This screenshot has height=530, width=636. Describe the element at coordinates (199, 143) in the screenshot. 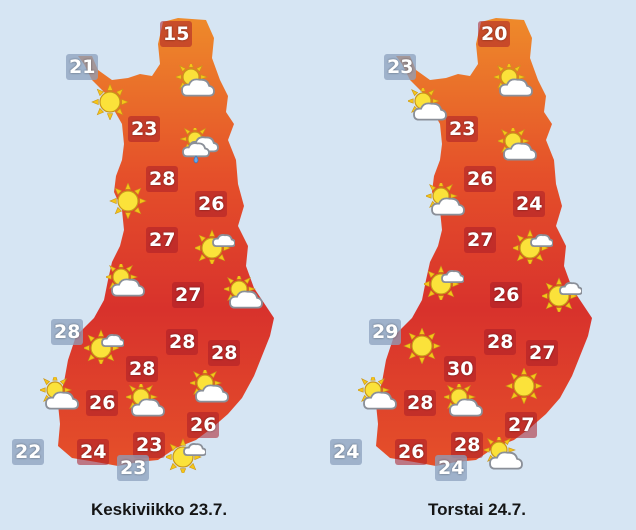

I see `partly-cloudy-rain-icon` at that location.